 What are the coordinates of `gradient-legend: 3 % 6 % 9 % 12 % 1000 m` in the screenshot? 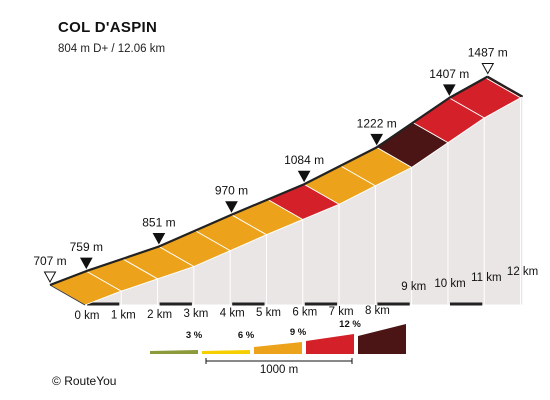 It's located at (278, 347).